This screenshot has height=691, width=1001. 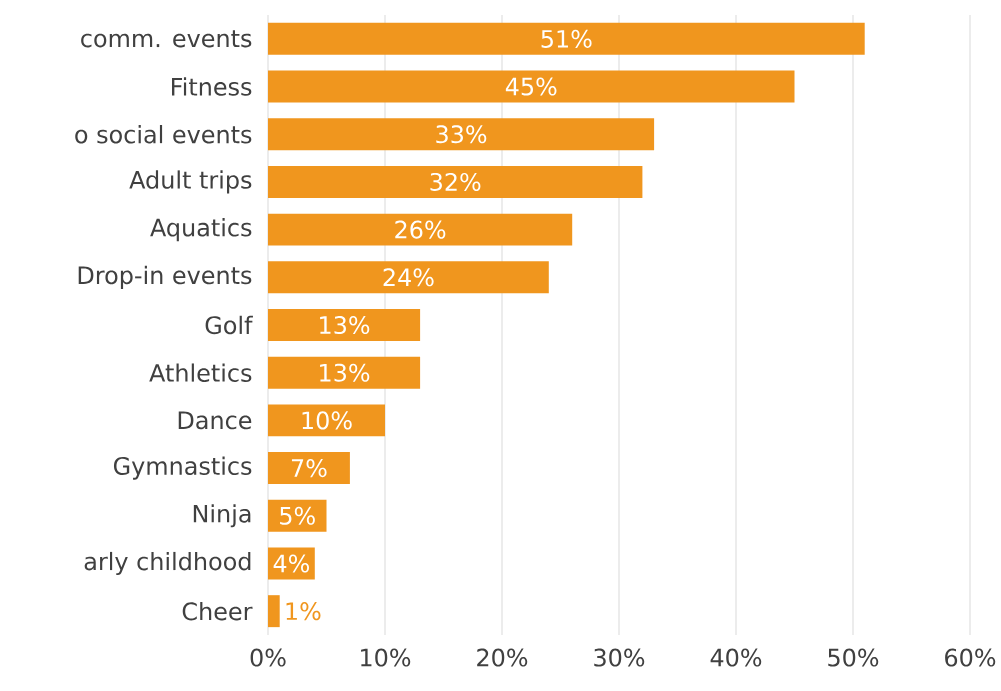 I want to click on x-tick-label: 50%, so click(x=853, y=657).